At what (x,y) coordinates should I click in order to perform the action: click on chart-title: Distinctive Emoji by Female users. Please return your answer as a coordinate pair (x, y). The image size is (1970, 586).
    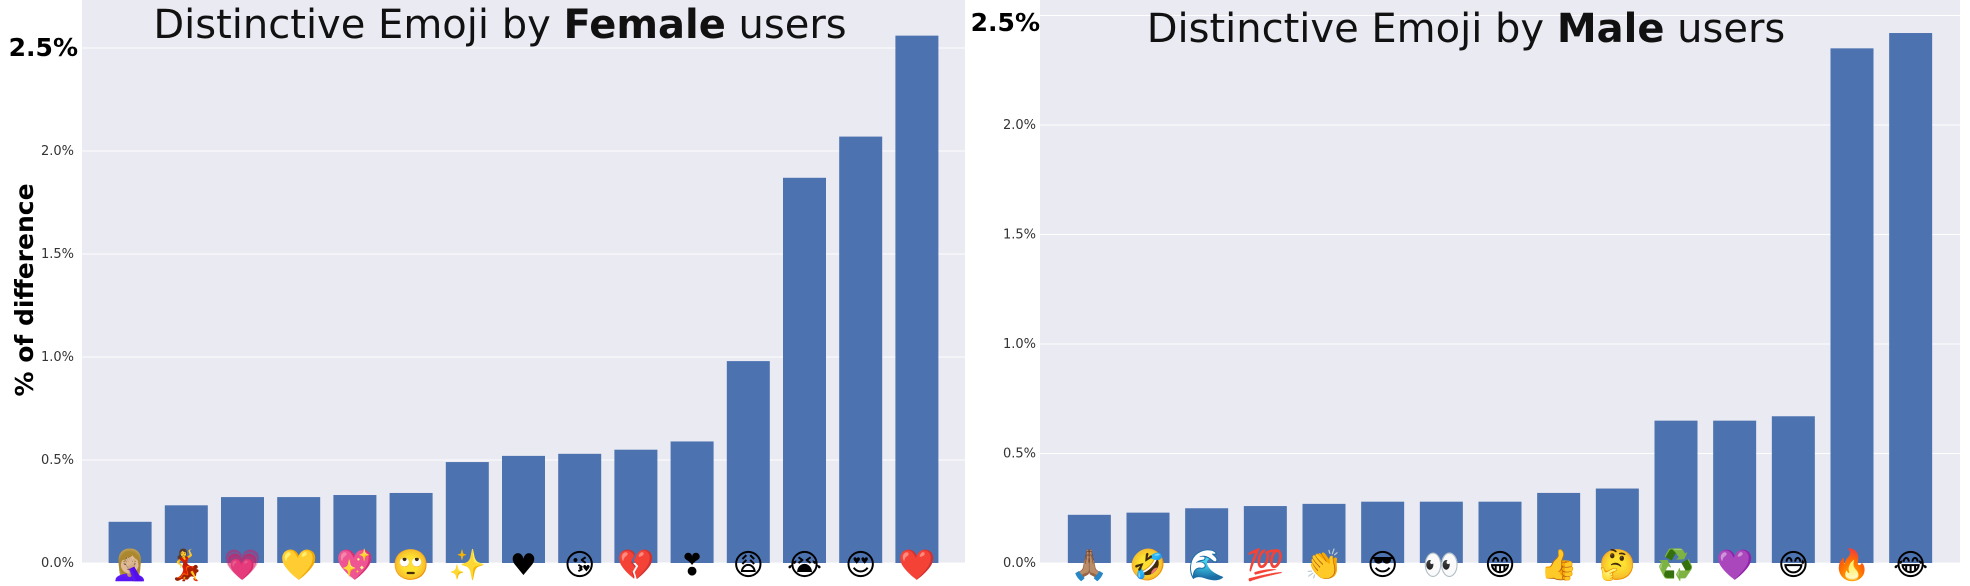
    Looking at the image, I should click on (499, 25).